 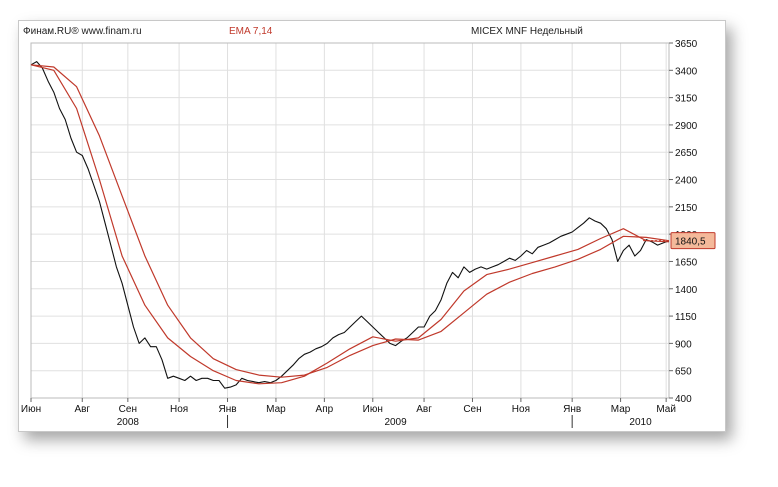 I want to click on y-tick-label: 3400, so click(x=686, y=71).